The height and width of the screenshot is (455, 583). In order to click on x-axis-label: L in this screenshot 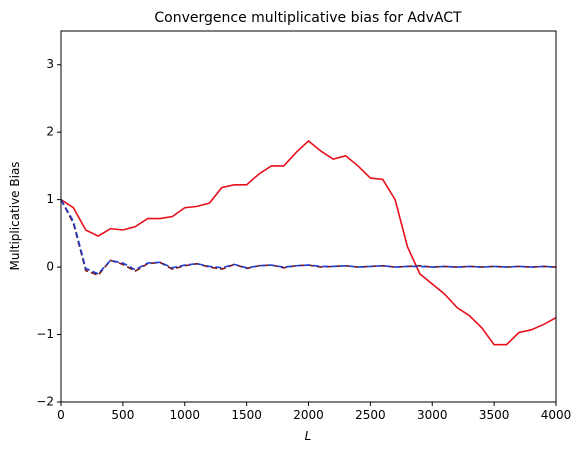, I will do `click(308, 436)`.